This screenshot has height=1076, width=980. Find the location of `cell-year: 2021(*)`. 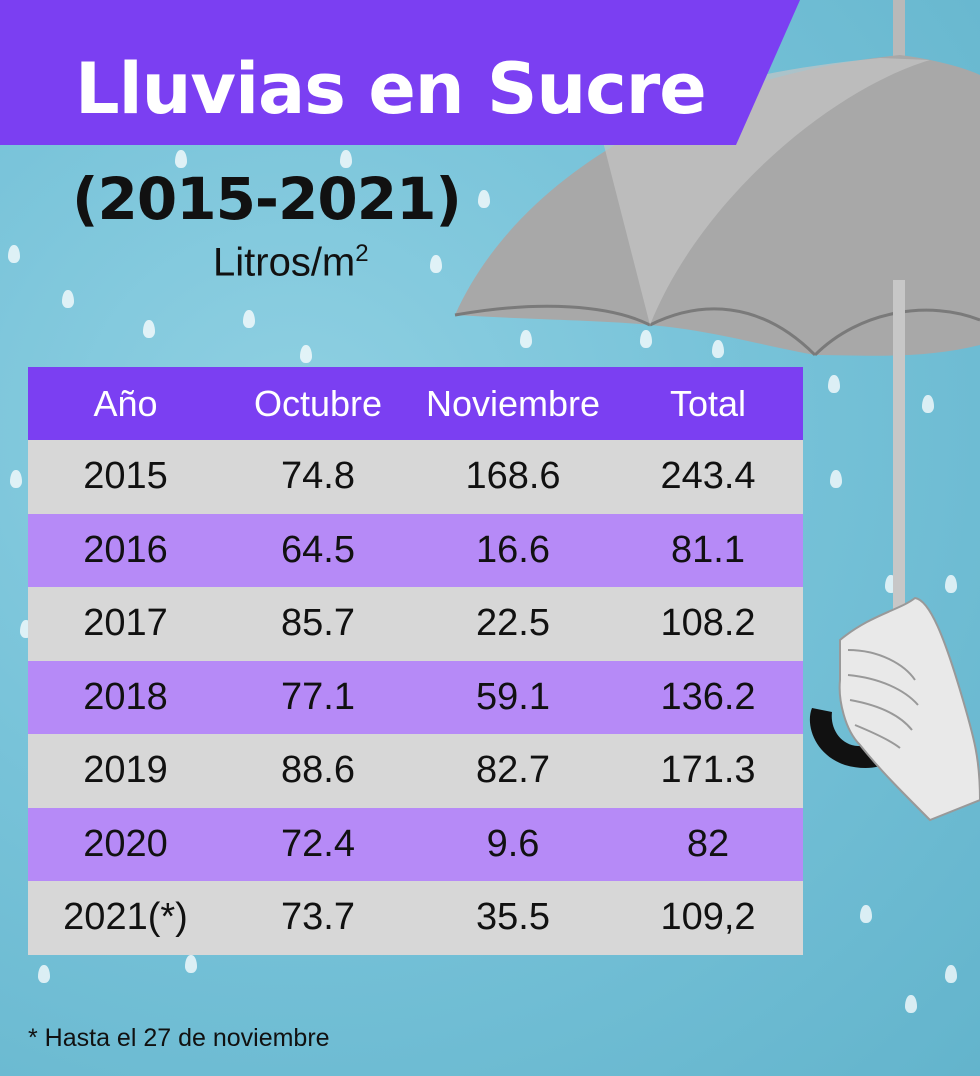

cell-year: 2021(*) is located at coordinates (125, 917).